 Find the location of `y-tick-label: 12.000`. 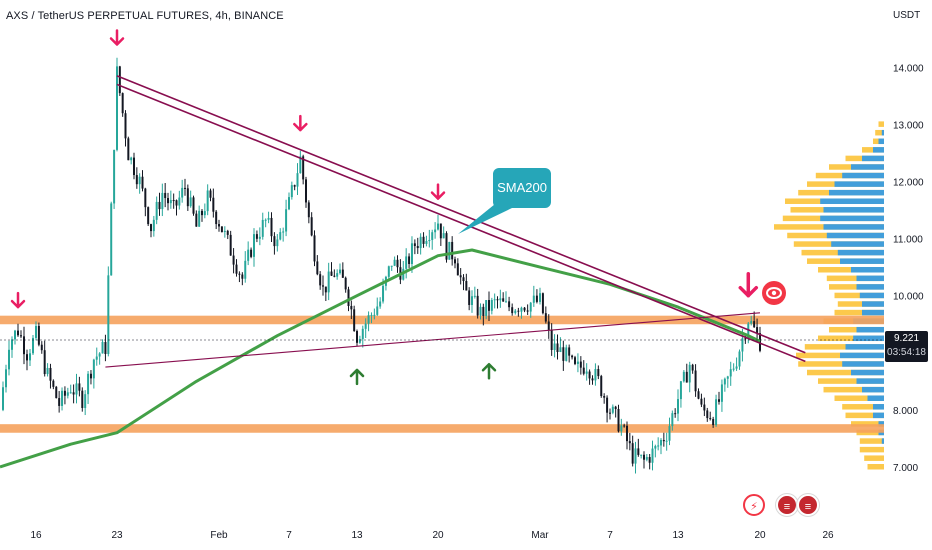

y-tick-label: 12.000 is located at coordinates (908, 183).